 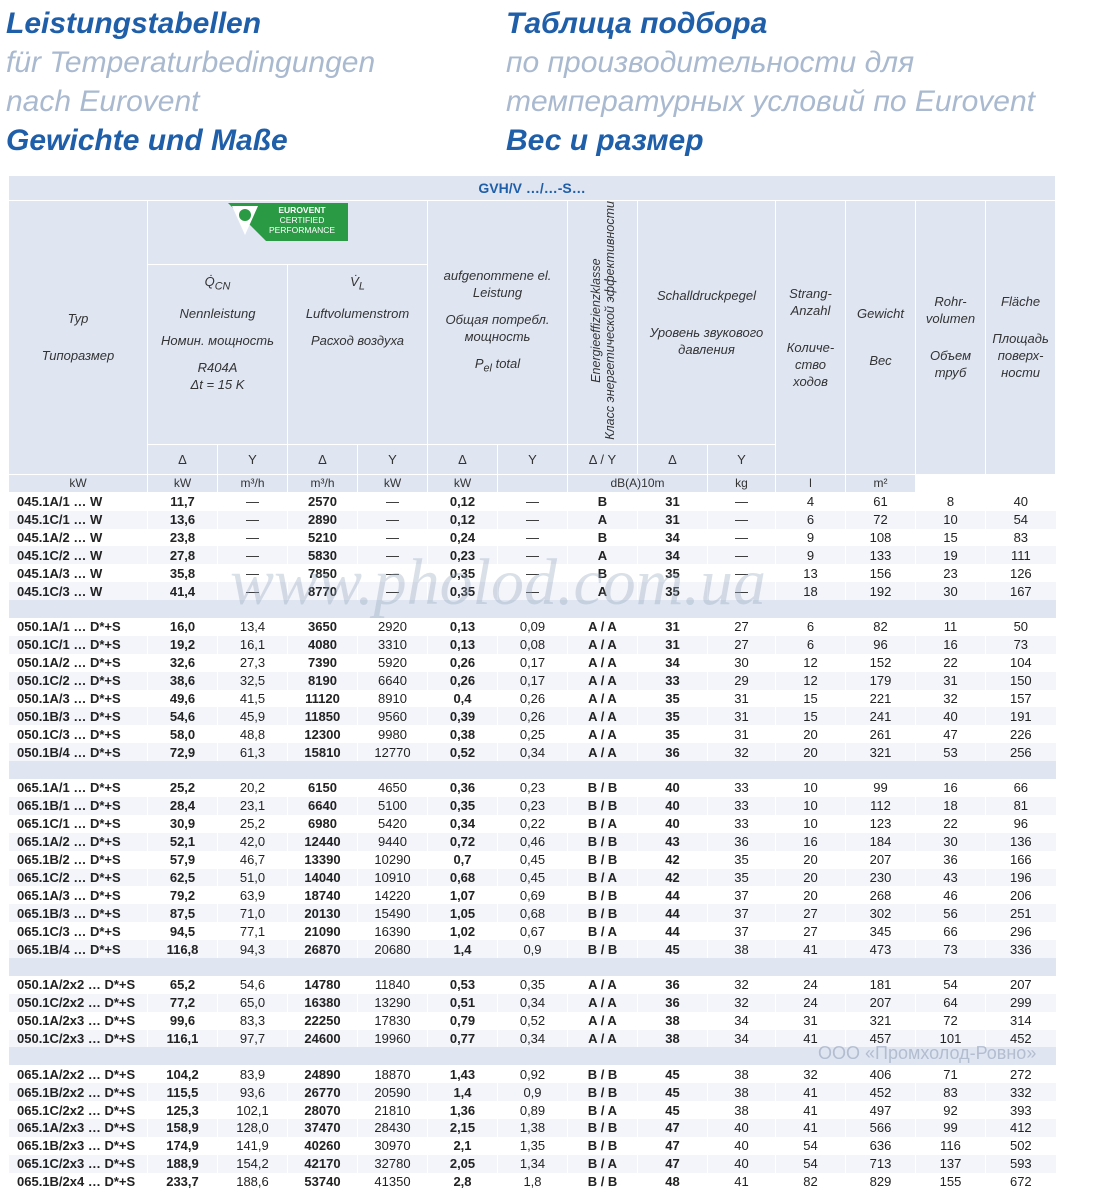 I want to click on unit: m³/h, so click(x=252, y=483).